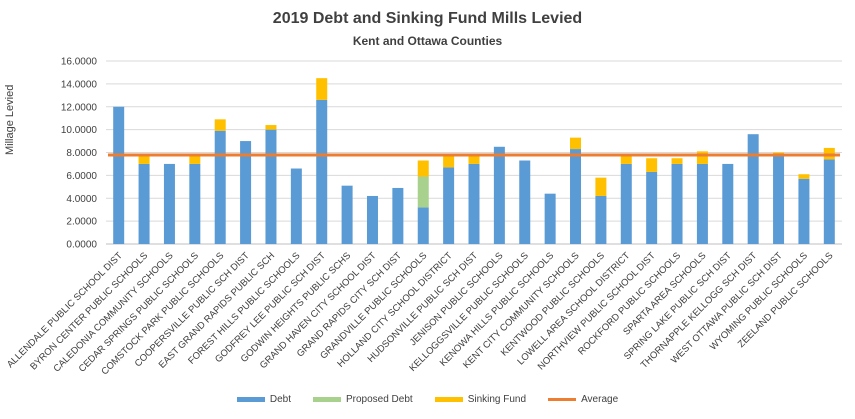  Describe the element at coordinates (81, 245) in the screenshot. I see `y-tick-label: 0.0000` at that location.